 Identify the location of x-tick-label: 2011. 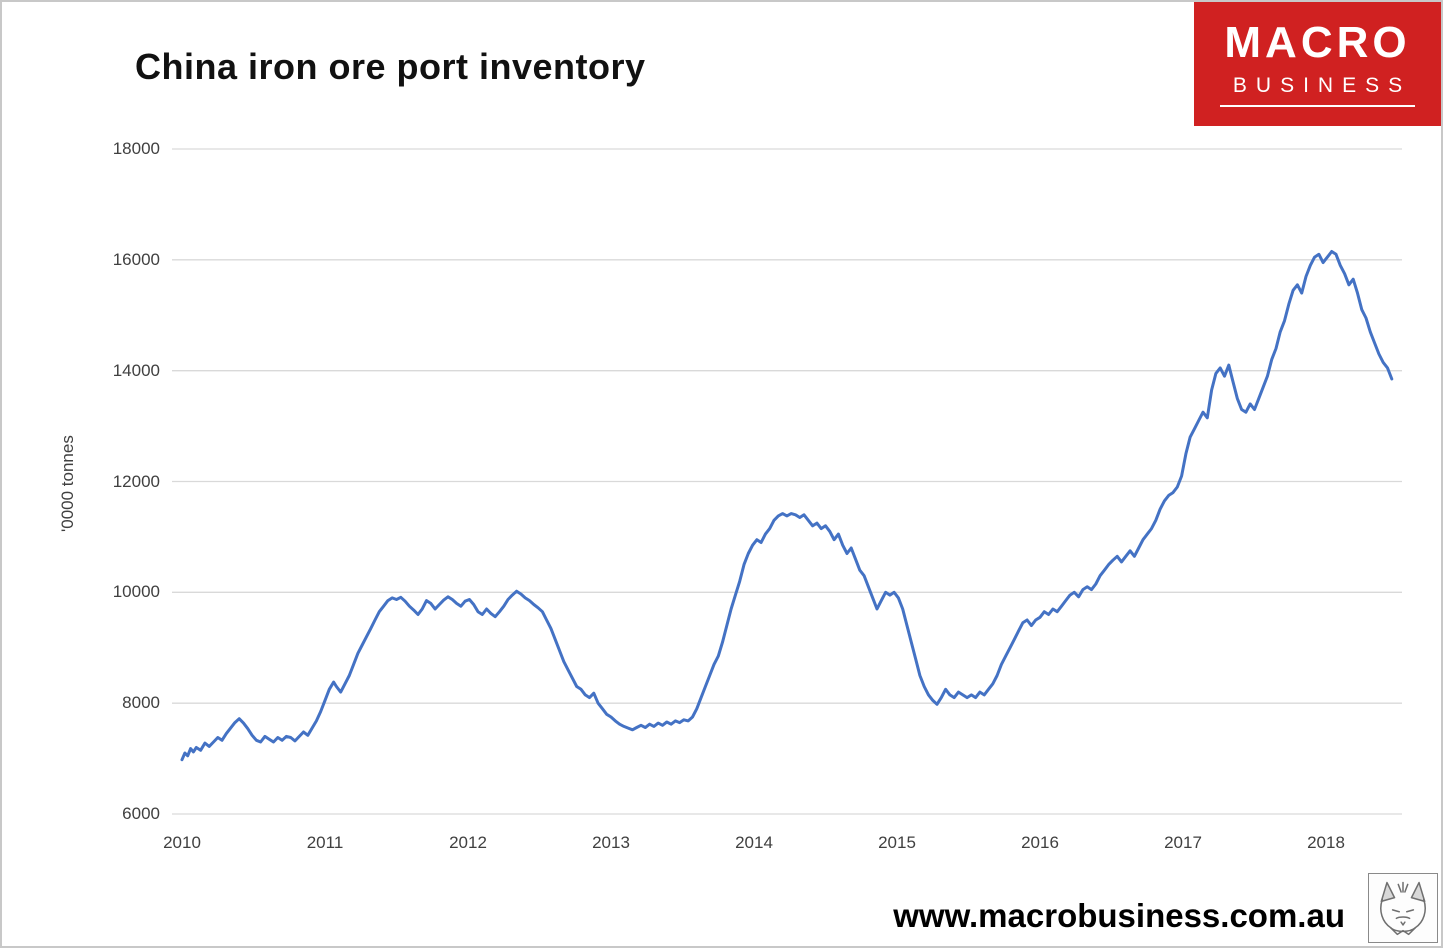
(325, 842).